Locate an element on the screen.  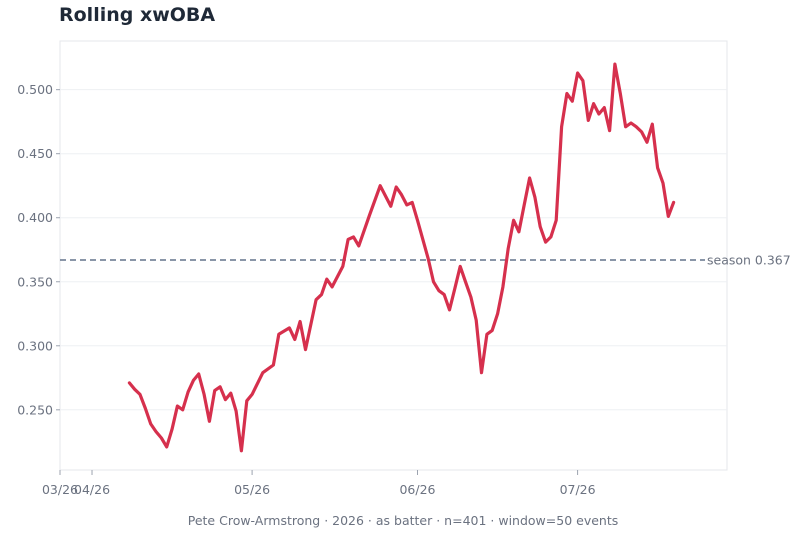
x-tick-label: 05/26 is located at coordinates (252, 489).